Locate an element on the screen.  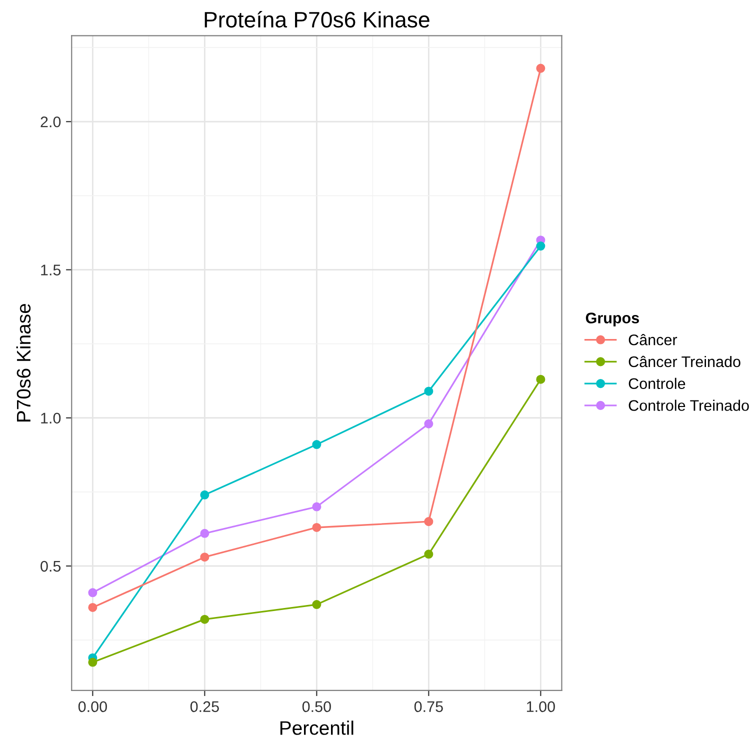
legend-label: Controle is located at coordinates (657, 384).